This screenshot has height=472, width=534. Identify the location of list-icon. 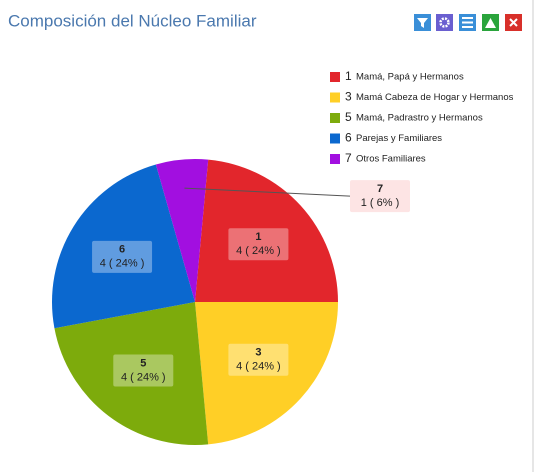
(467, 22).